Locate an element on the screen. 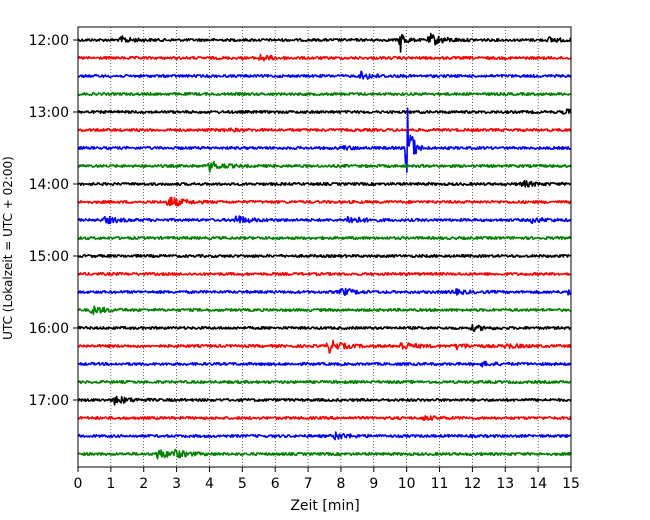  y-tick-label: 14:00 is located at coordinates (49, 185).